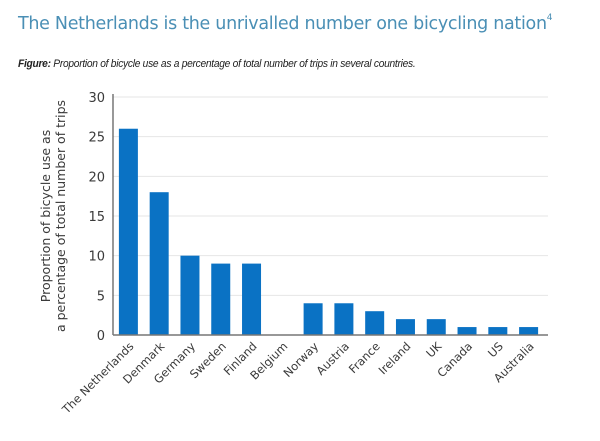 The image size is (600, 441). Describe the element at coordinates (96, 257) in the screenshot. I see `y-tick-label: 10` at that location.